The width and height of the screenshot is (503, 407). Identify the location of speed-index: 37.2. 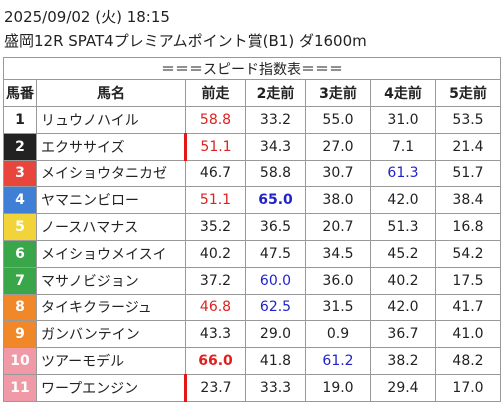
(215, 280).